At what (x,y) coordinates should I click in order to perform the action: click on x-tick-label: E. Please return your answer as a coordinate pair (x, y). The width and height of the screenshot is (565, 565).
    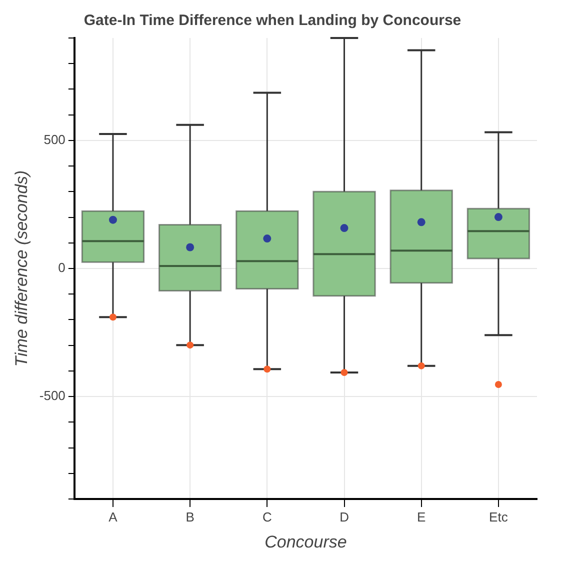
    Looking at the image, I should click on (421, 516).